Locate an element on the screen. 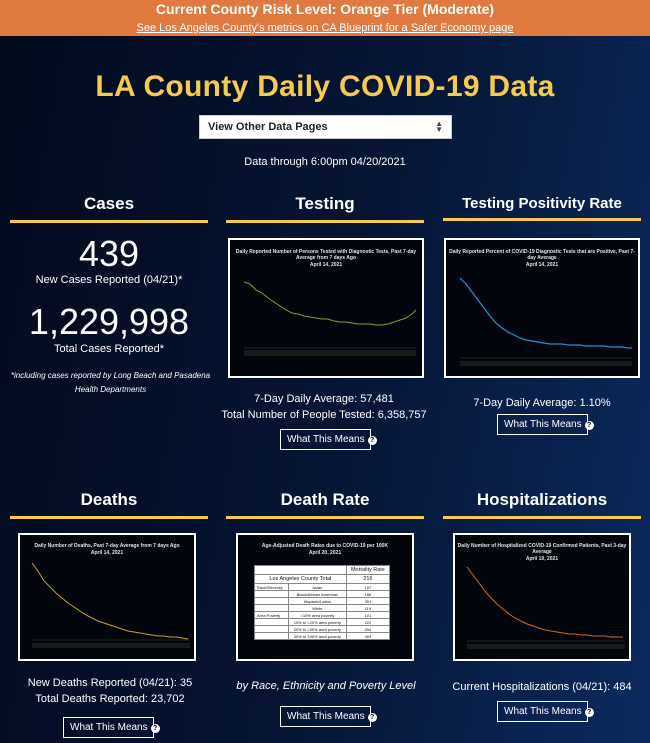 The image size is (650, 743). deaths-chart-date: April 14, 2021 is located at coordinates (107, 553).